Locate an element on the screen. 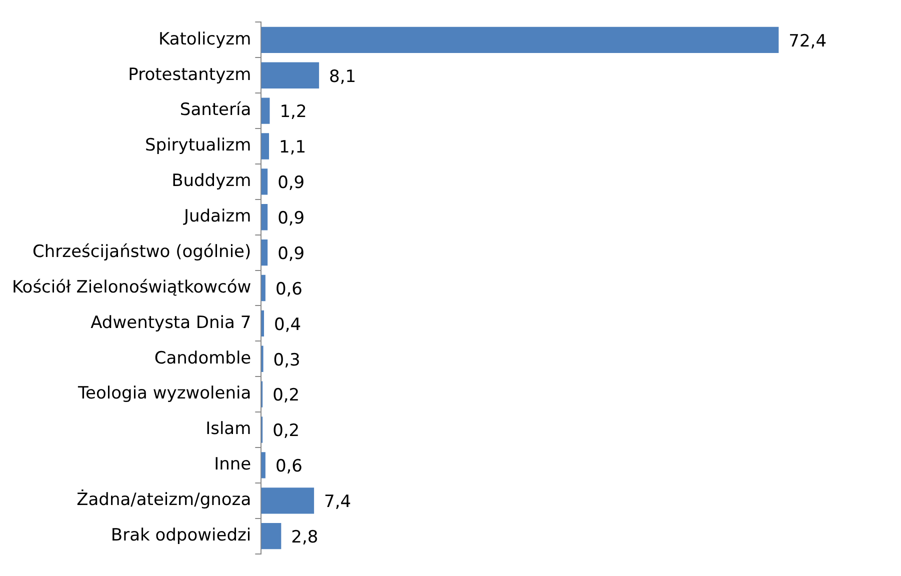 The width and height of the screenshot is (901, 576). data-label: 8,1 is located at coordinates (342, 76).